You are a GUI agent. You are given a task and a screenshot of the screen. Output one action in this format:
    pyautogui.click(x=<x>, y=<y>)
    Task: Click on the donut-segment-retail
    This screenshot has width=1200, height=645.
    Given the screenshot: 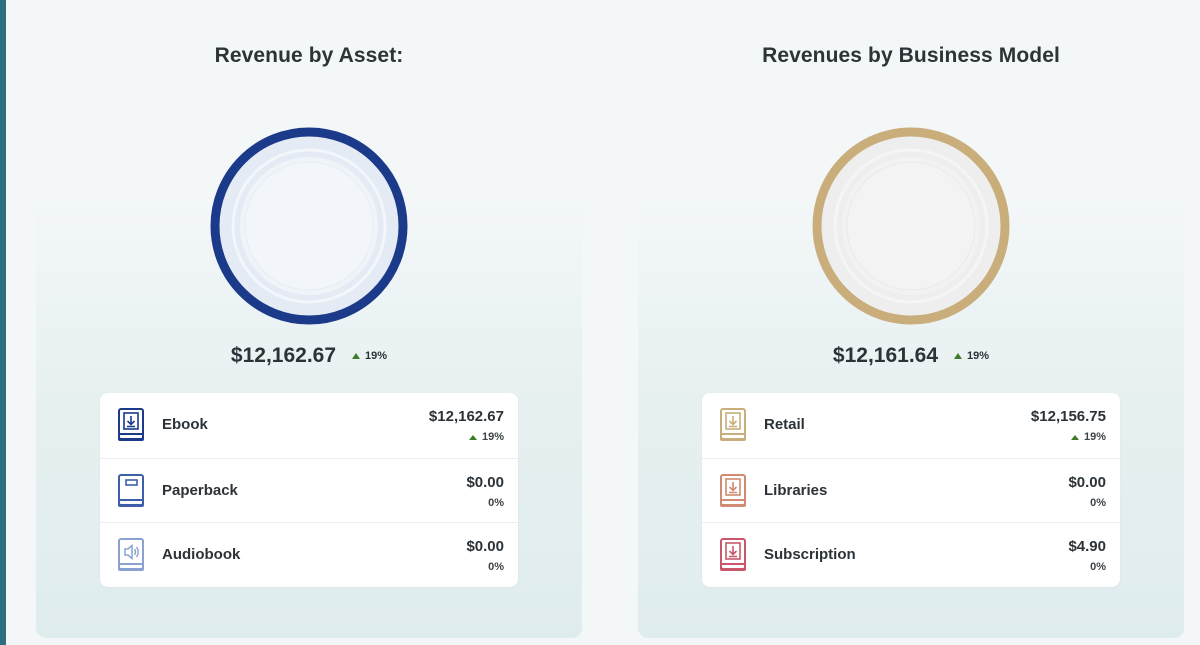 What is the action you would take?
    pyautogui.click(x=911, y=226)
    